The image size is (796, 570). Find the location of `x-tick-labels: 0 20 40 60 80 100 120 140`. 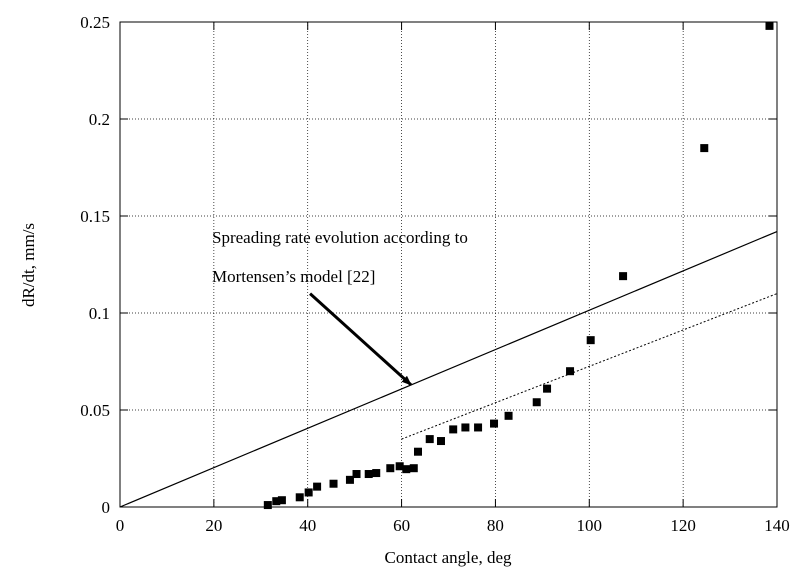

x-tick-labels: 0 20 40 60 80 100 120 140 is located at coordinates (453, 525).